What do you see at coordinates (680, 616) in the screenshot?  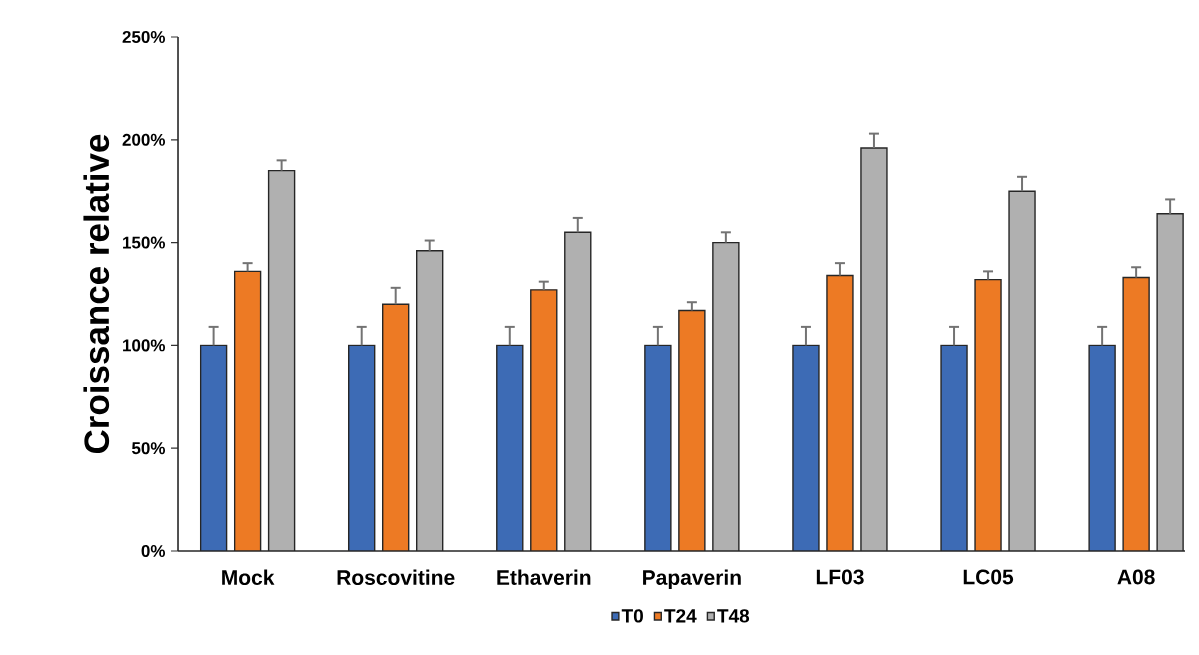 I see `legend-label: T24` at bounding box center [680, 616].